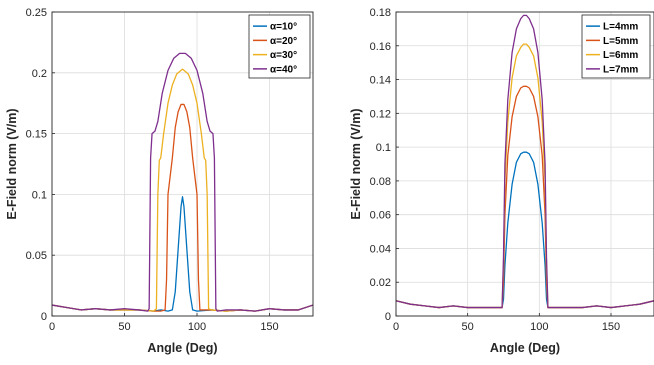  Describe the element at coordinates (620, 27) in the screenshot. I see `legend-label-1: L=4mm` at that location.